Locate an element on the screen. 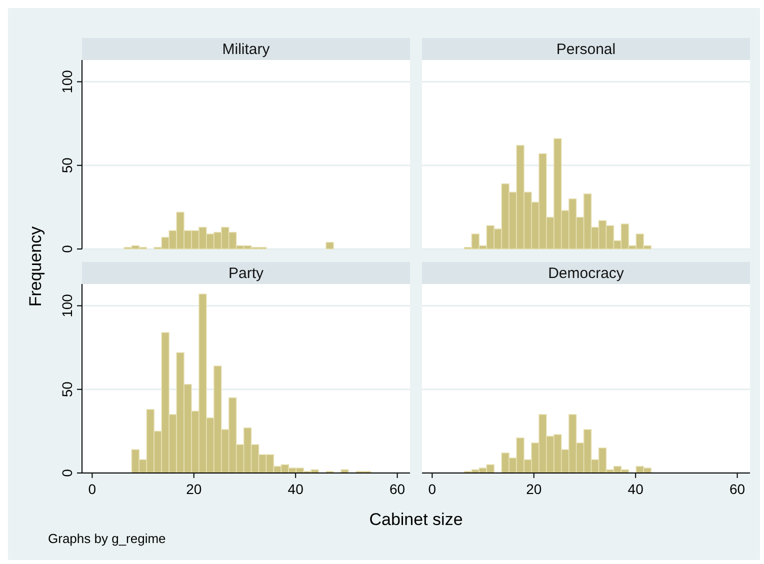 The height and width of the screenshot is (564, 764). y-axis-title: Frequency is located at coordinates (35, 266).